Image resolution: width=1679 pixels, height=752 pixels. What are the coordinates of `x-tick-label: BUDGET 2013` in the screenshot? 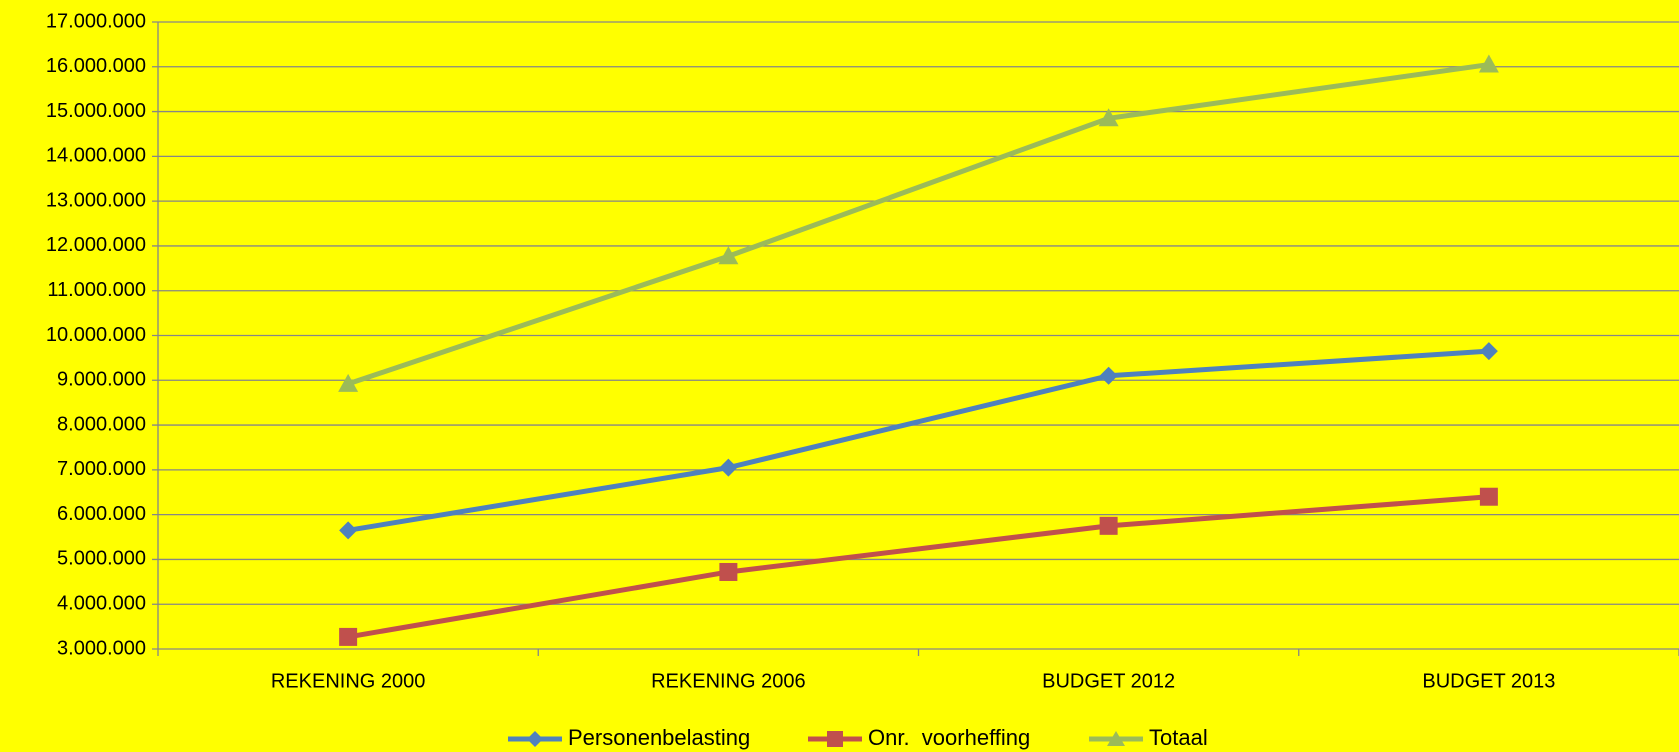 It's located at (1488, 681).